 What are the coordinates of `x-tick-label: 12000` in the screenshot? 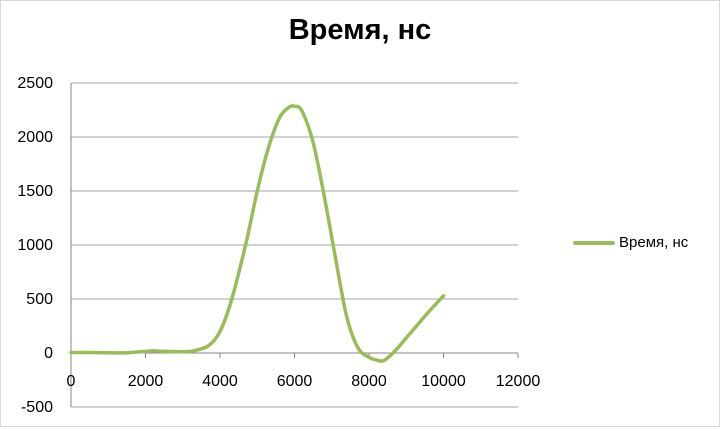 It's located at (518, 381).